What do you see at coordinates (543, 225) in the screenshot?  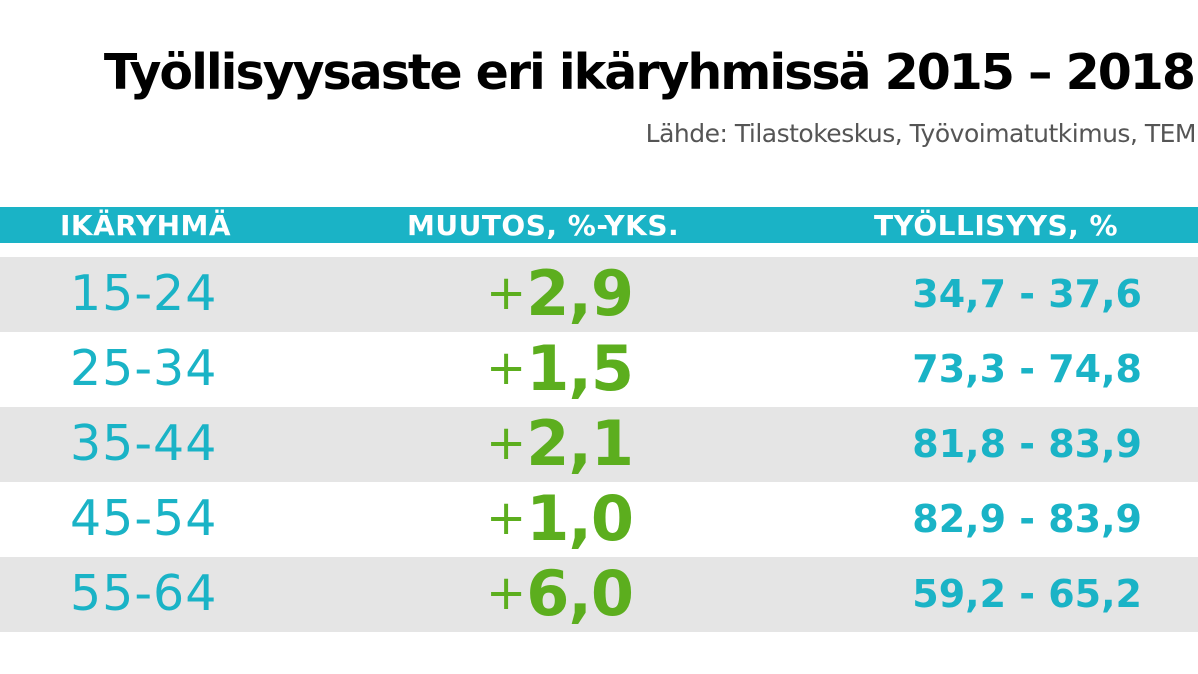 I see `header-change: MUUTOS, %-YKS.` at bounding box center [543, 225].